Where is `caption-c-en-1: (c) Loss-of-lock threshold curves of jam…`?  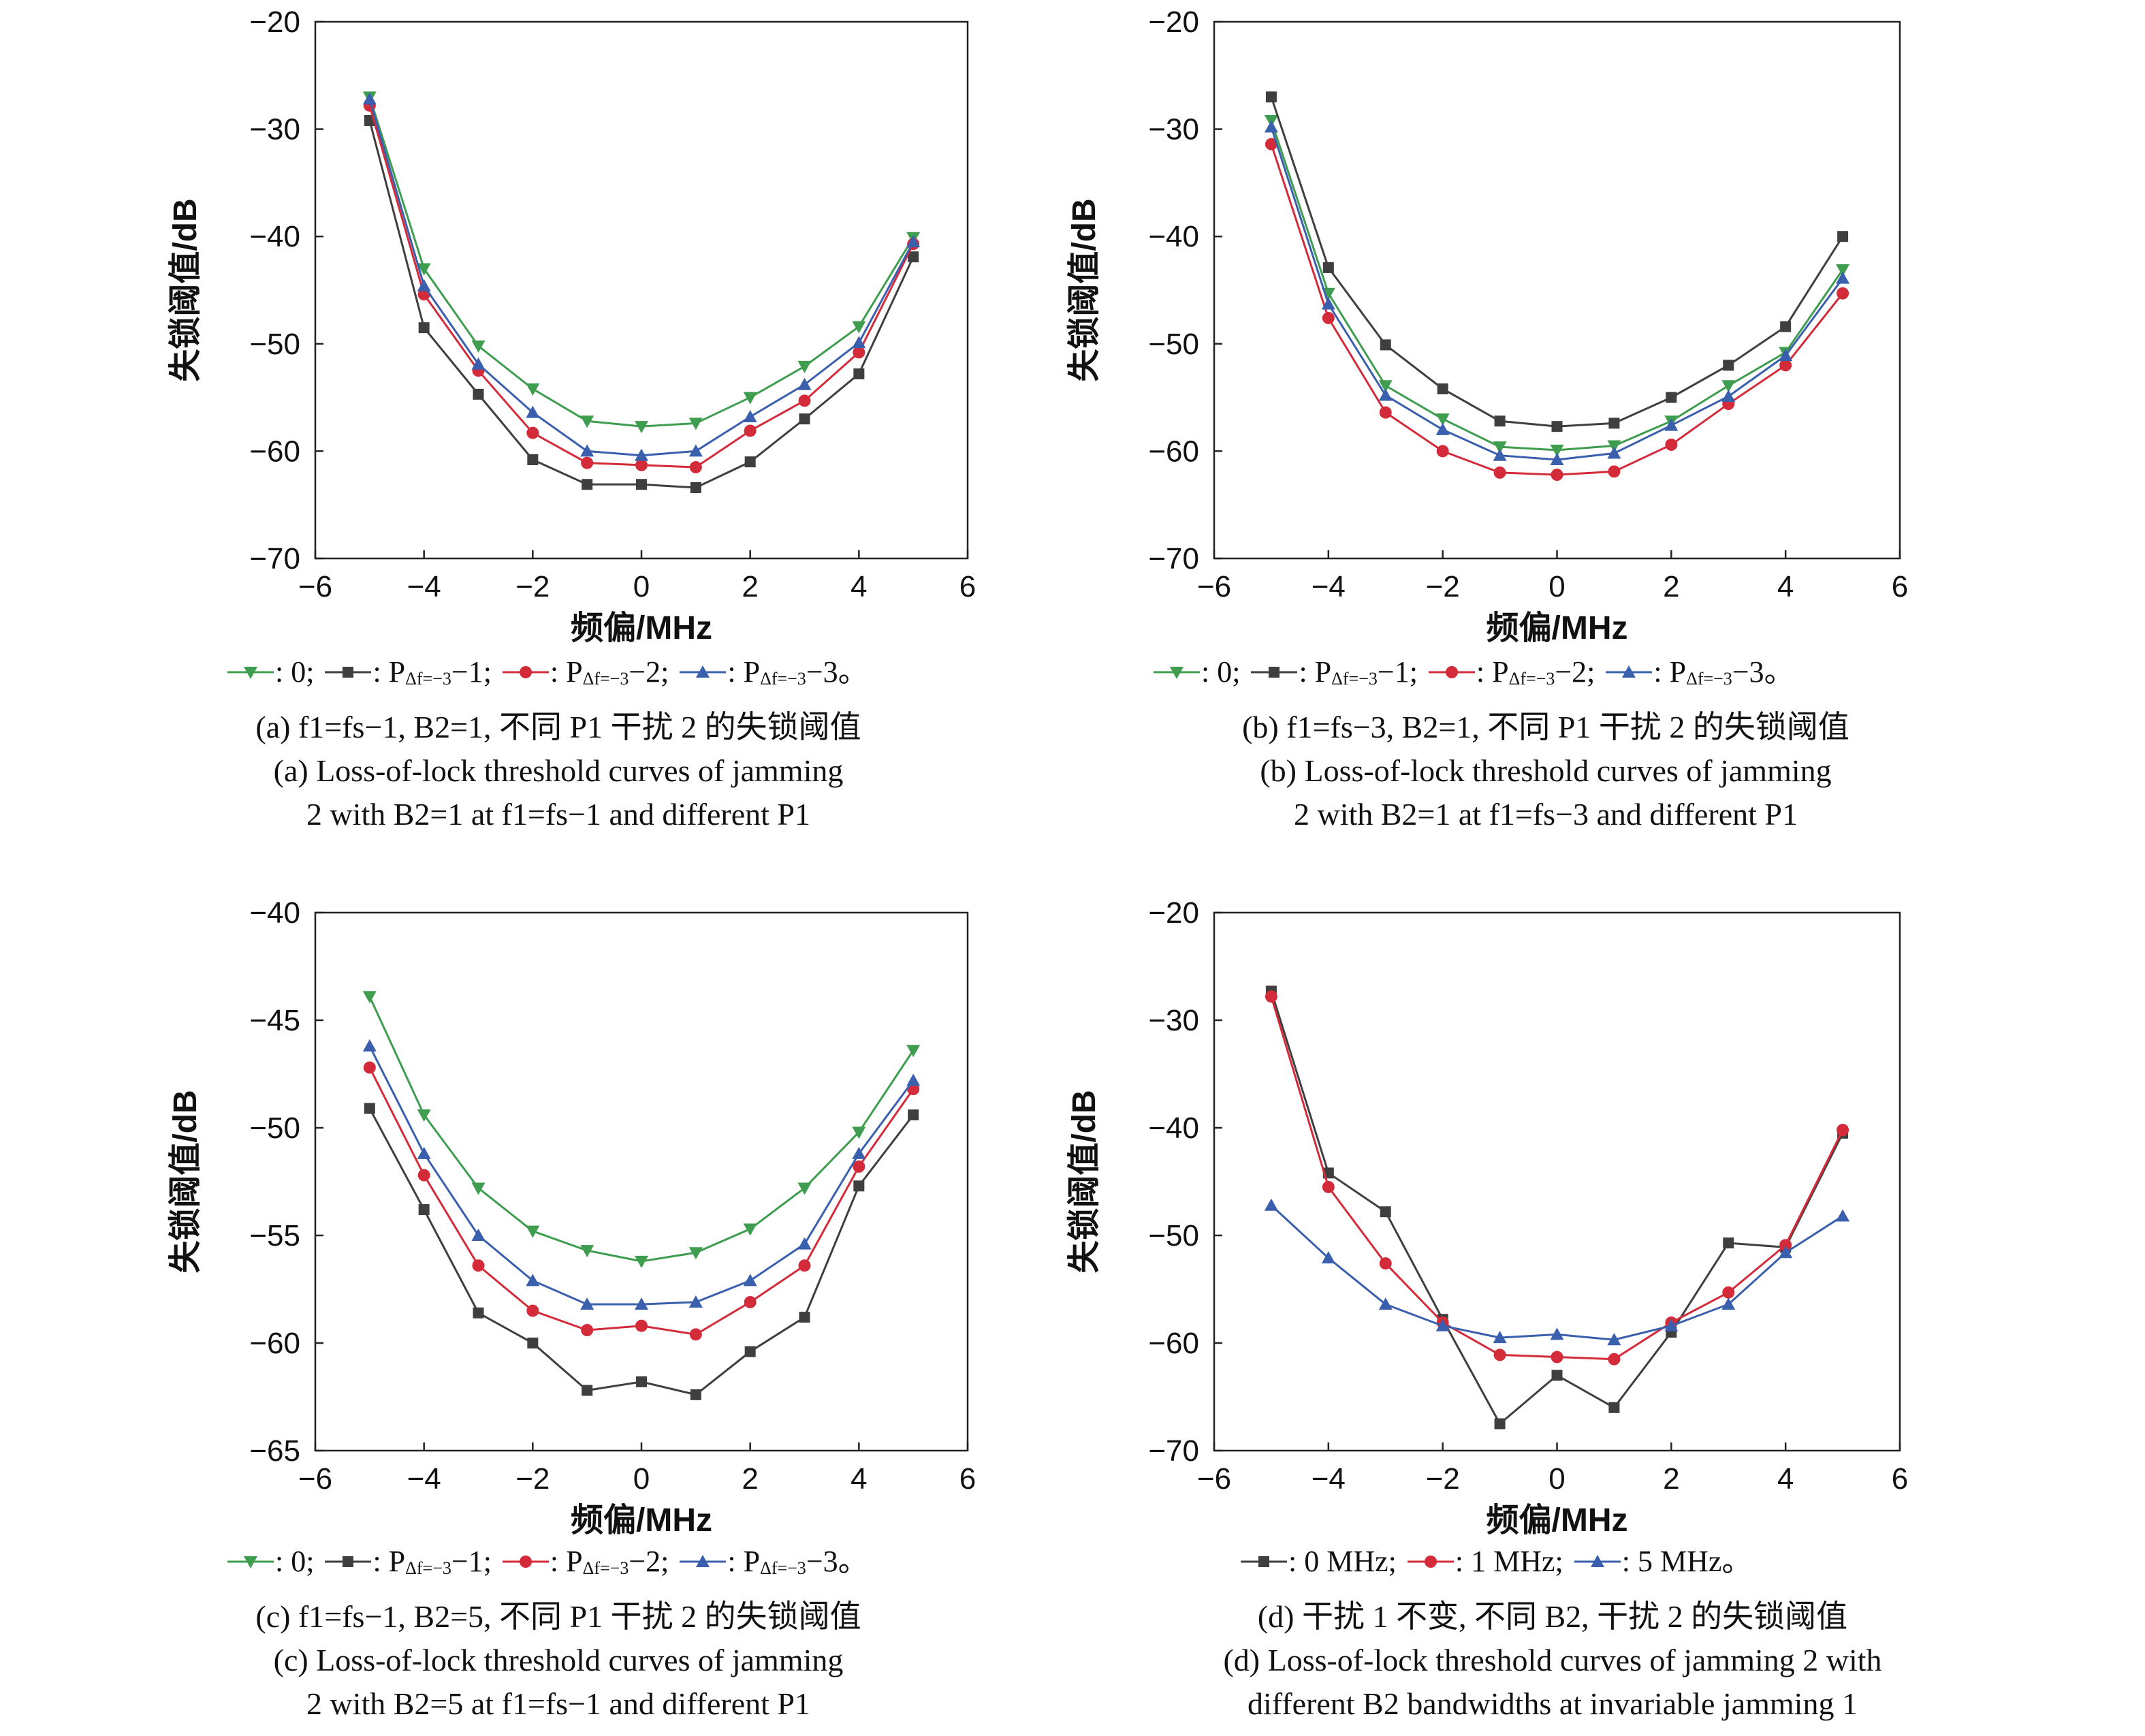 caption-c-en-1: (c) Loss-of-lock threshold curves of jam… is located at coordinates (558, 1660).